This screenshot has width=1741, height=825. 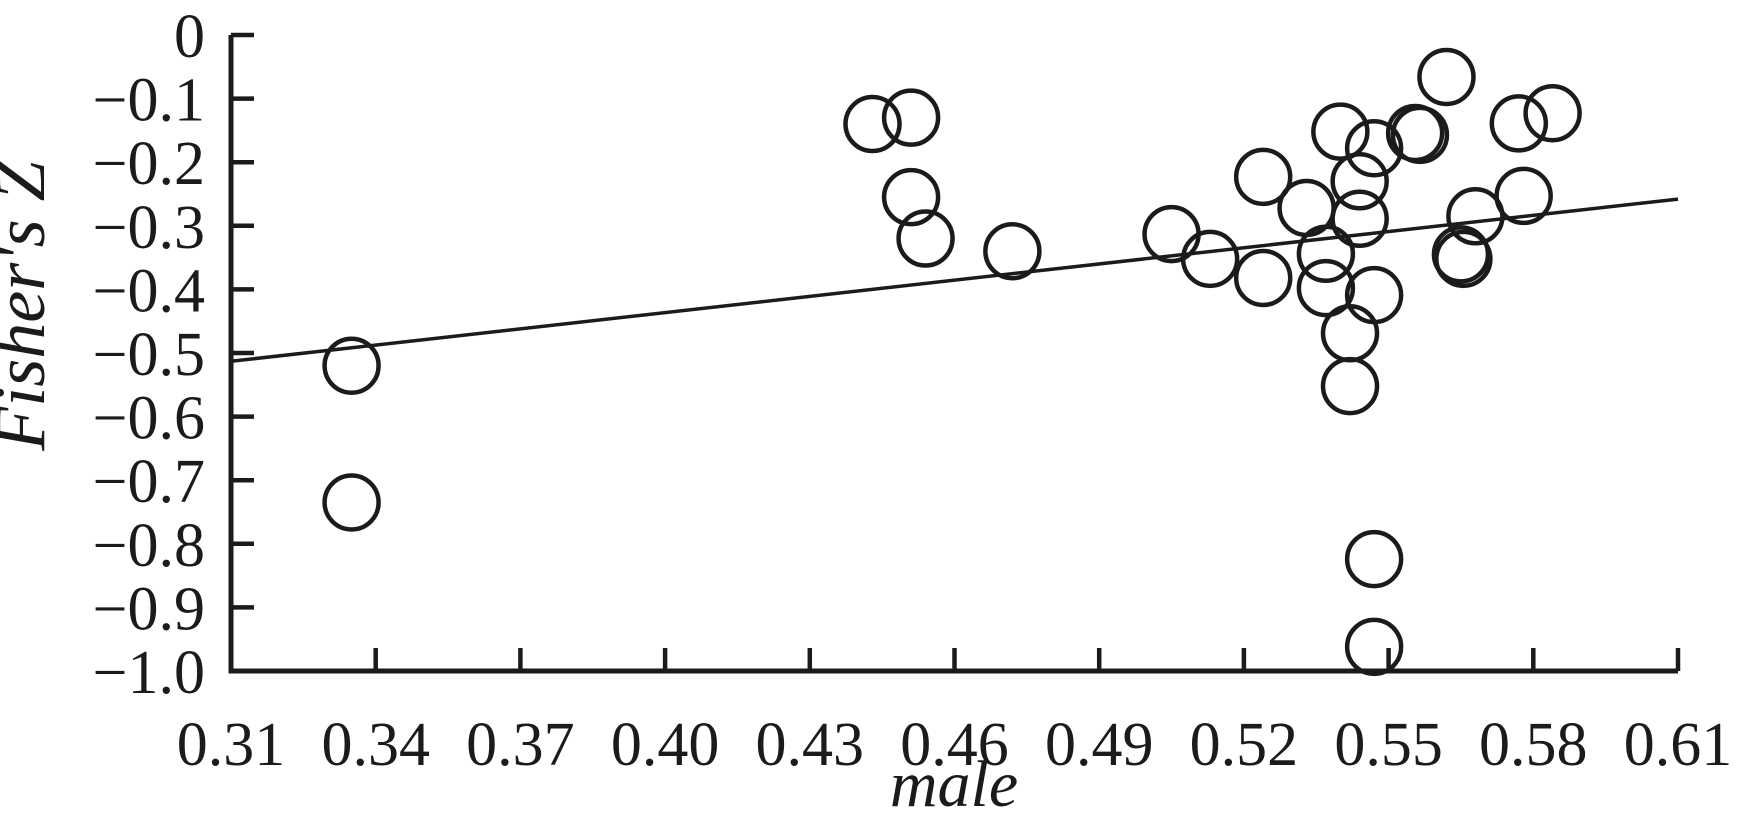 What do you see at coordinates (1388, 745) in the screenshot?
I see `x-tick-label: 0.55` at bounding box center [1388, 745].